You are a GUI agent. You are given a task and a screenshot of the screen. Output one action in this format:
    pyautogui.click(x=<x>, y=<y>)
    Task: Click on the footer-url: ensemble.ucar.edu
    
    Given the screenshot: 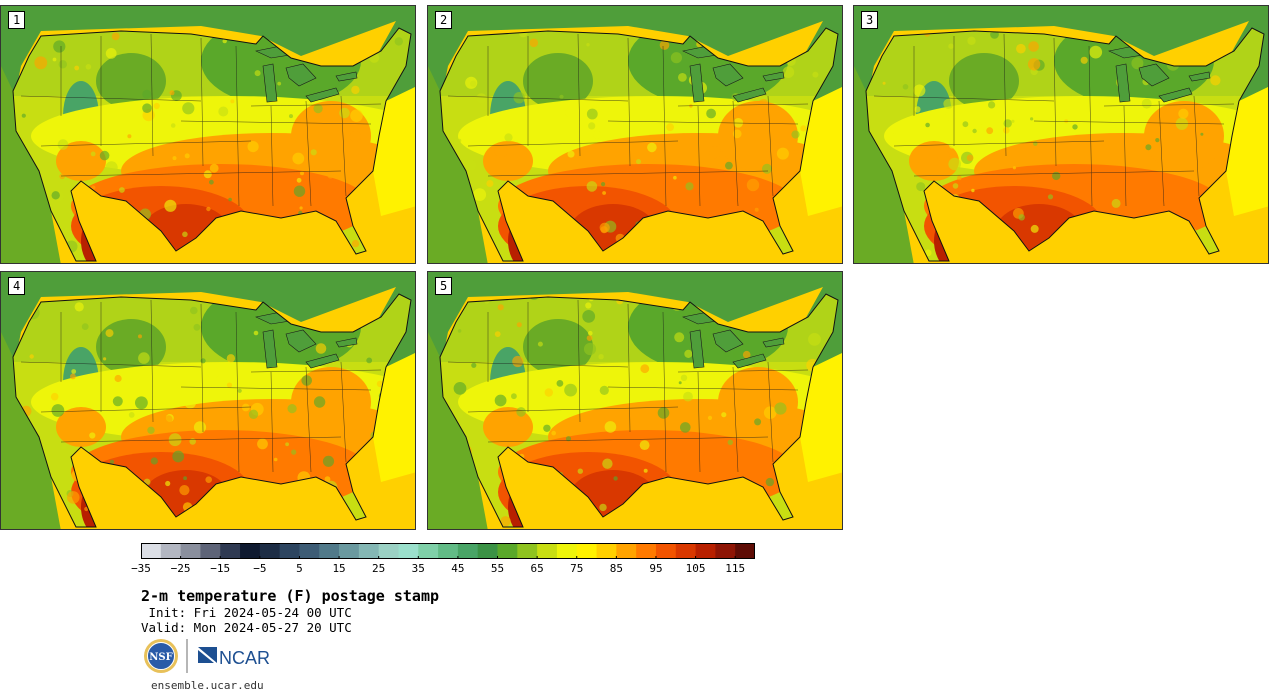 What is the action you would take?
    pyautogui.click(x=207, y=685)
    